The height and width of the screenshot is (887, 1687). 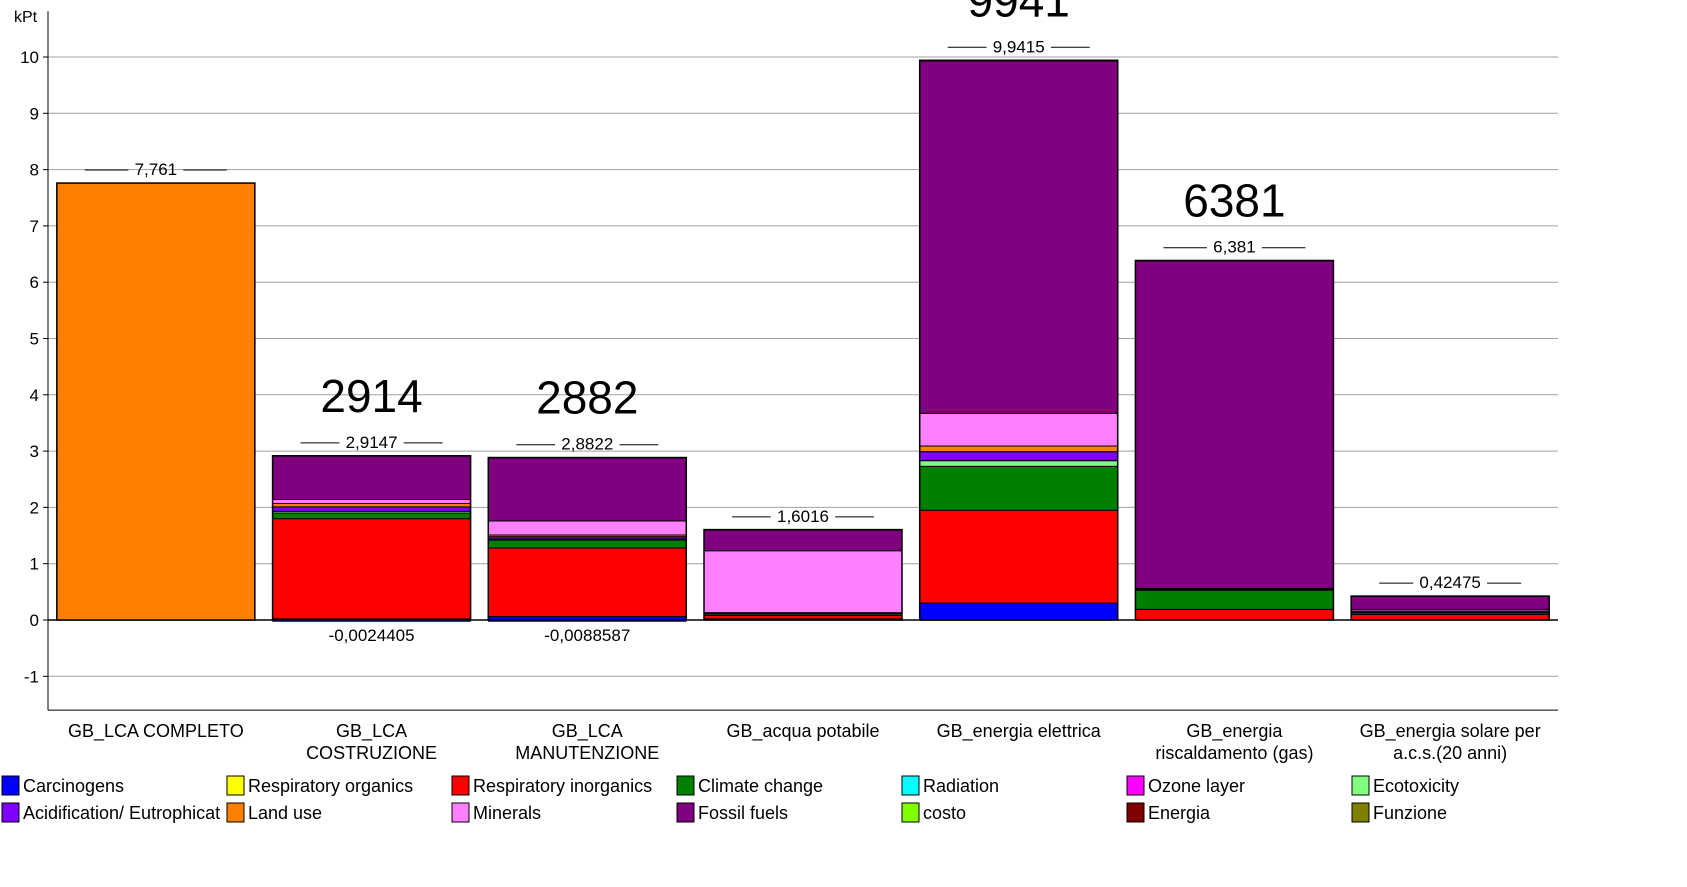 What do you see at coordinates (29, 57) in the screenshot?
I see `y-tick-label: 10` at bounding box center [29, 57].